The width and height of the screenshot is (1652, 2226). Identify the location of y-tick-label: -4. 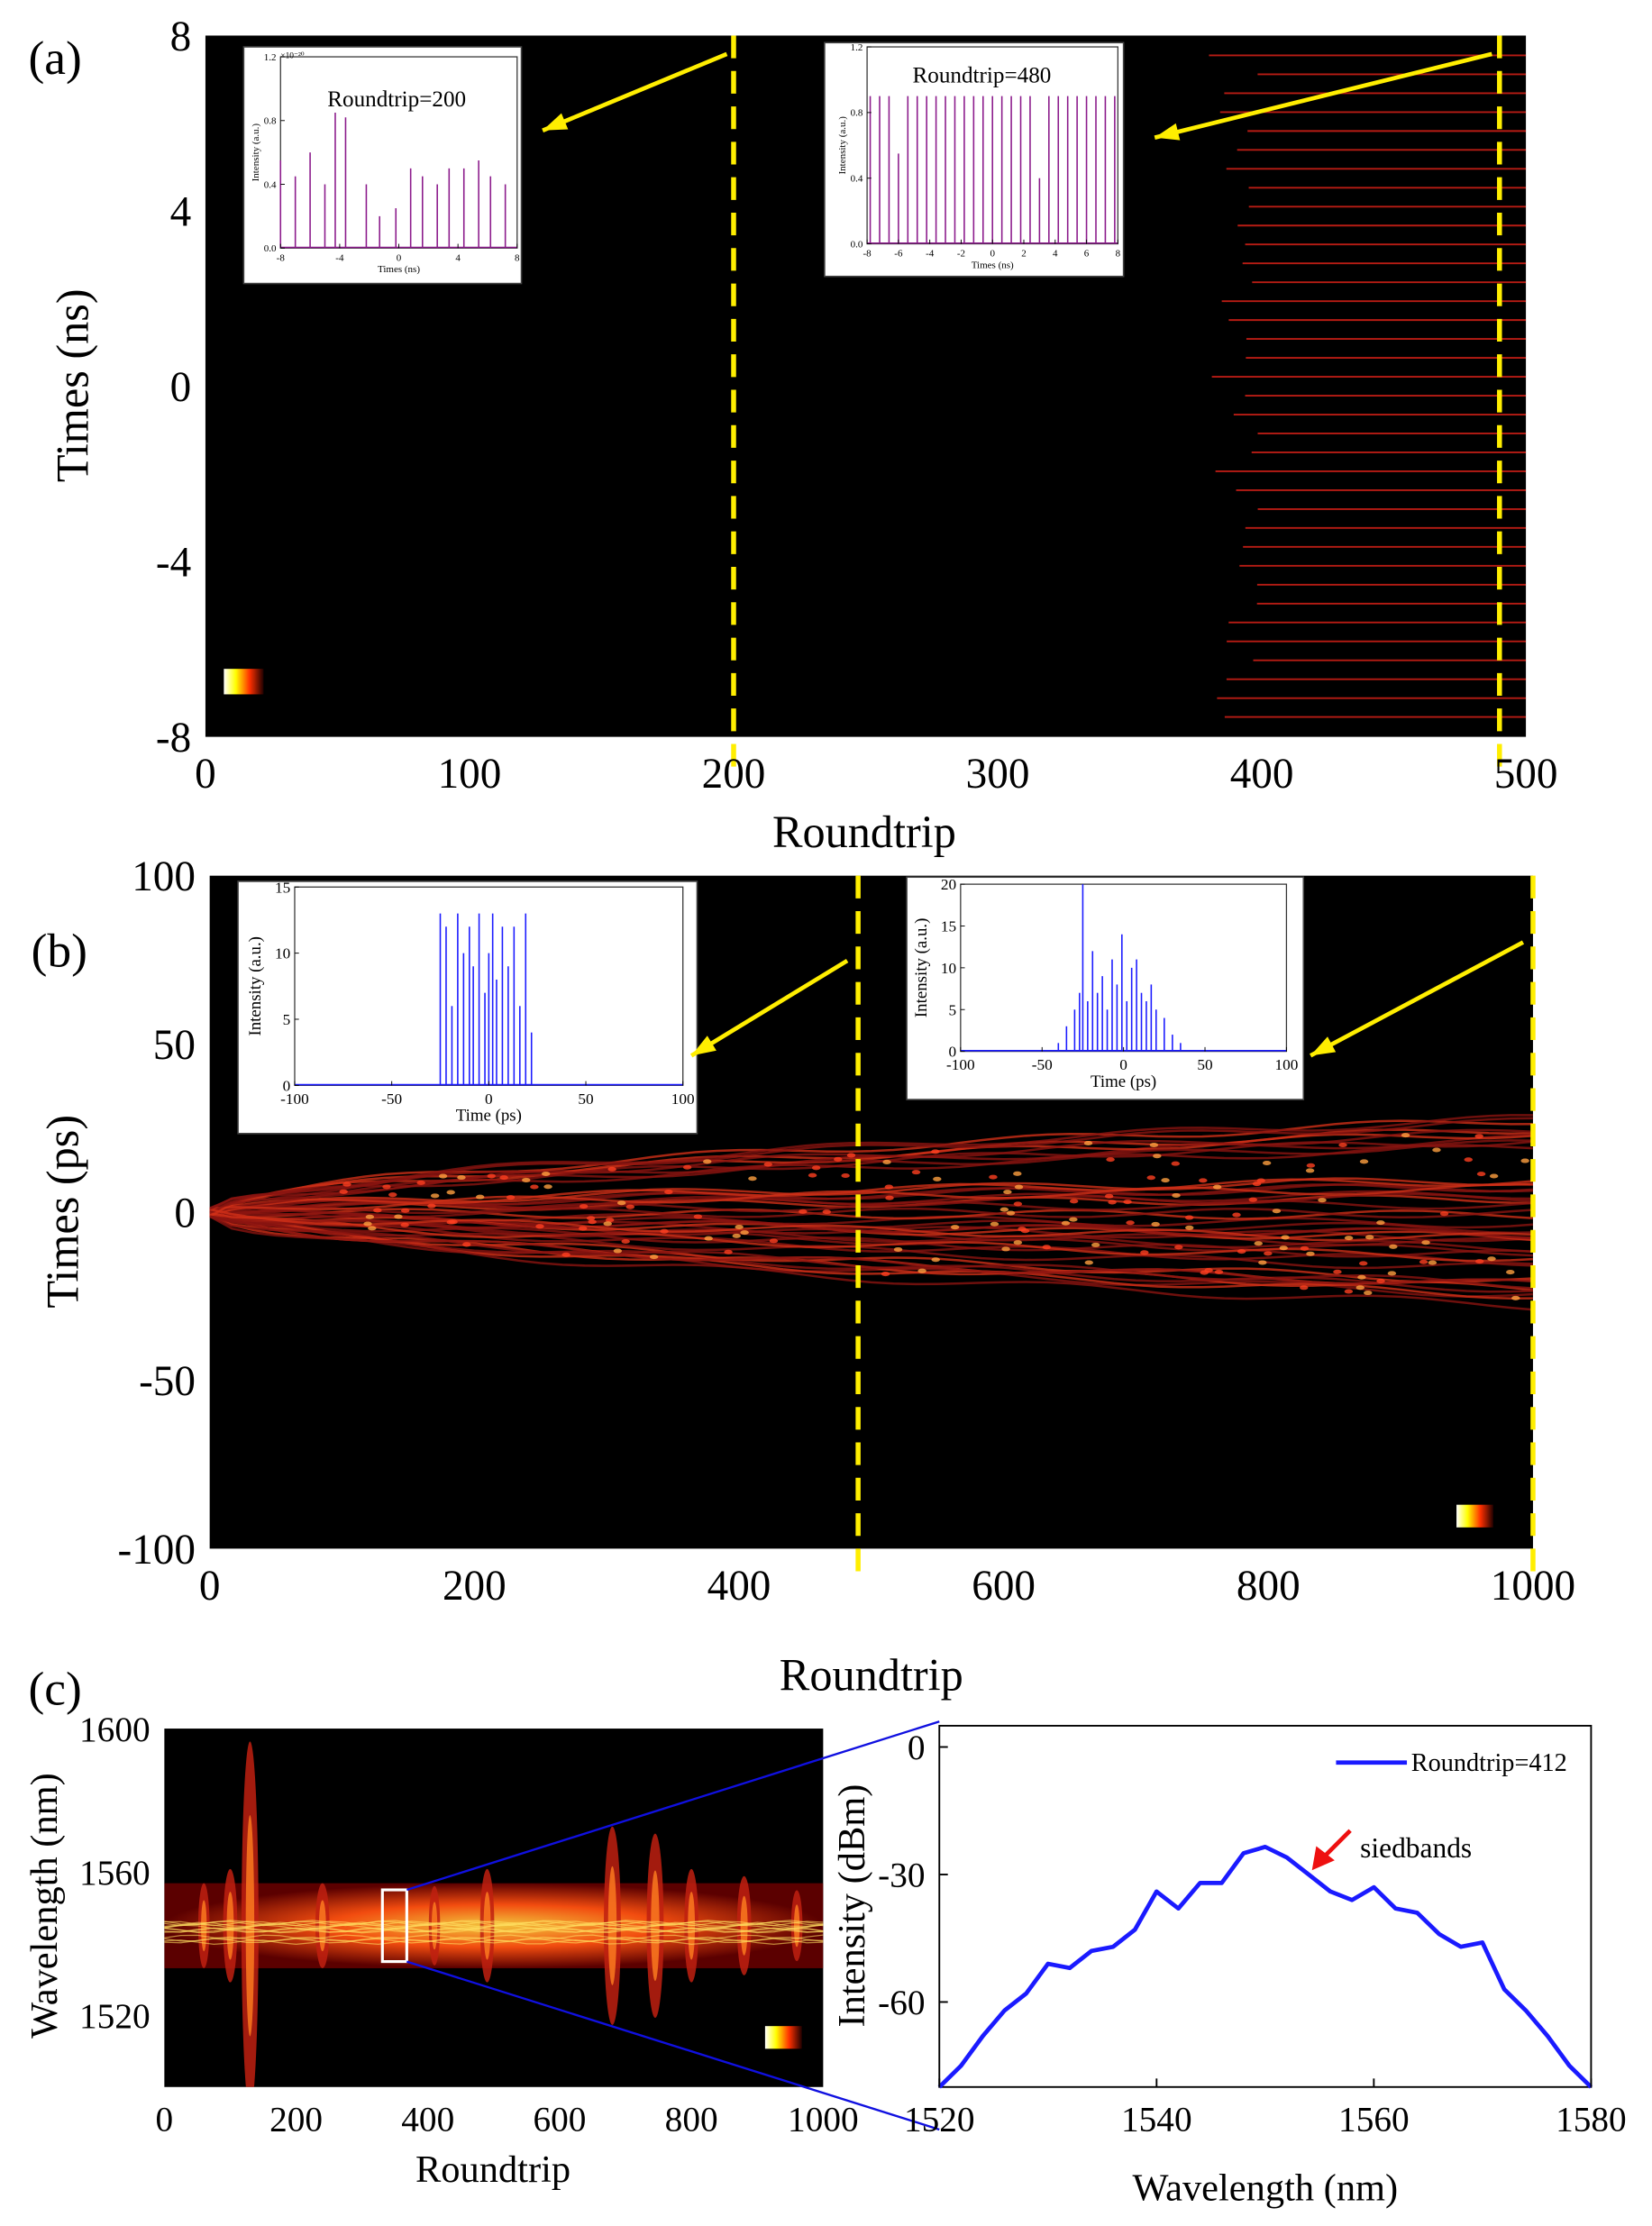
(173, 563).